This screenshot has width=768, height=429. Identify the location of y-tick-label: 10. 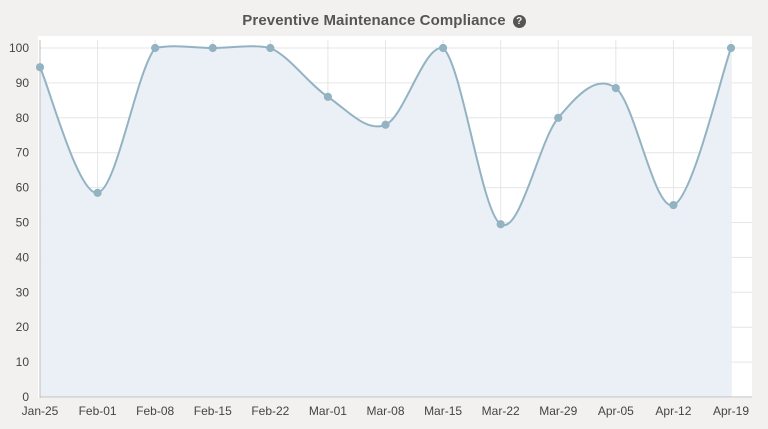
(23, 362).